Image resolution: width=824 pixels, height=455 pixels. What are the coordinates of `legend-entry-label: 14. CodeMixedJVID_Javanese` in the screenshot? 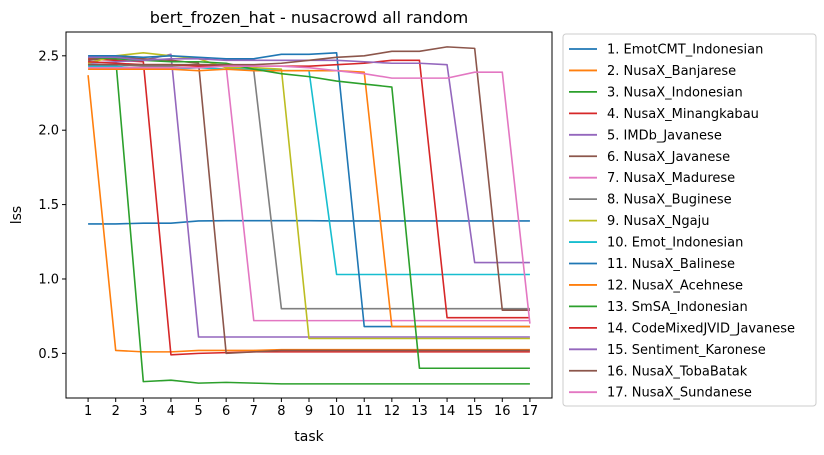 It's located at (701, 328).